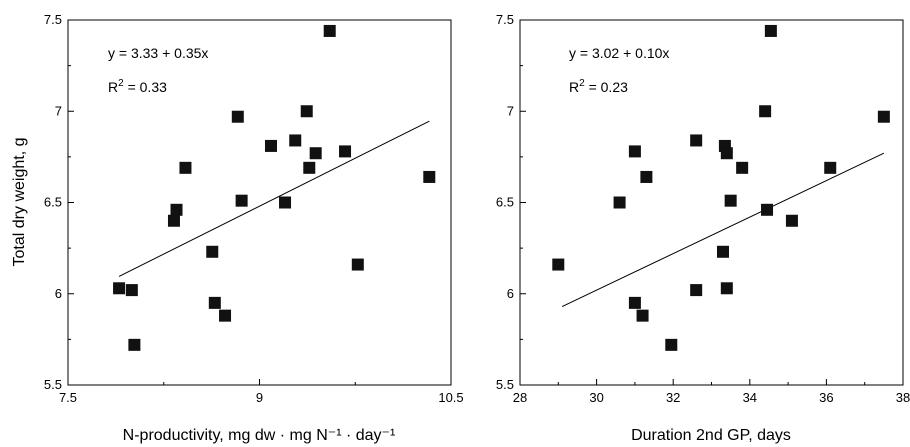 The width and height of the screenshot is (910, 447). What do you see at coordinates (520, 397) in the screenshot?
I see `x-tick-label-right-0: 28` at bounding box center [520, 397].